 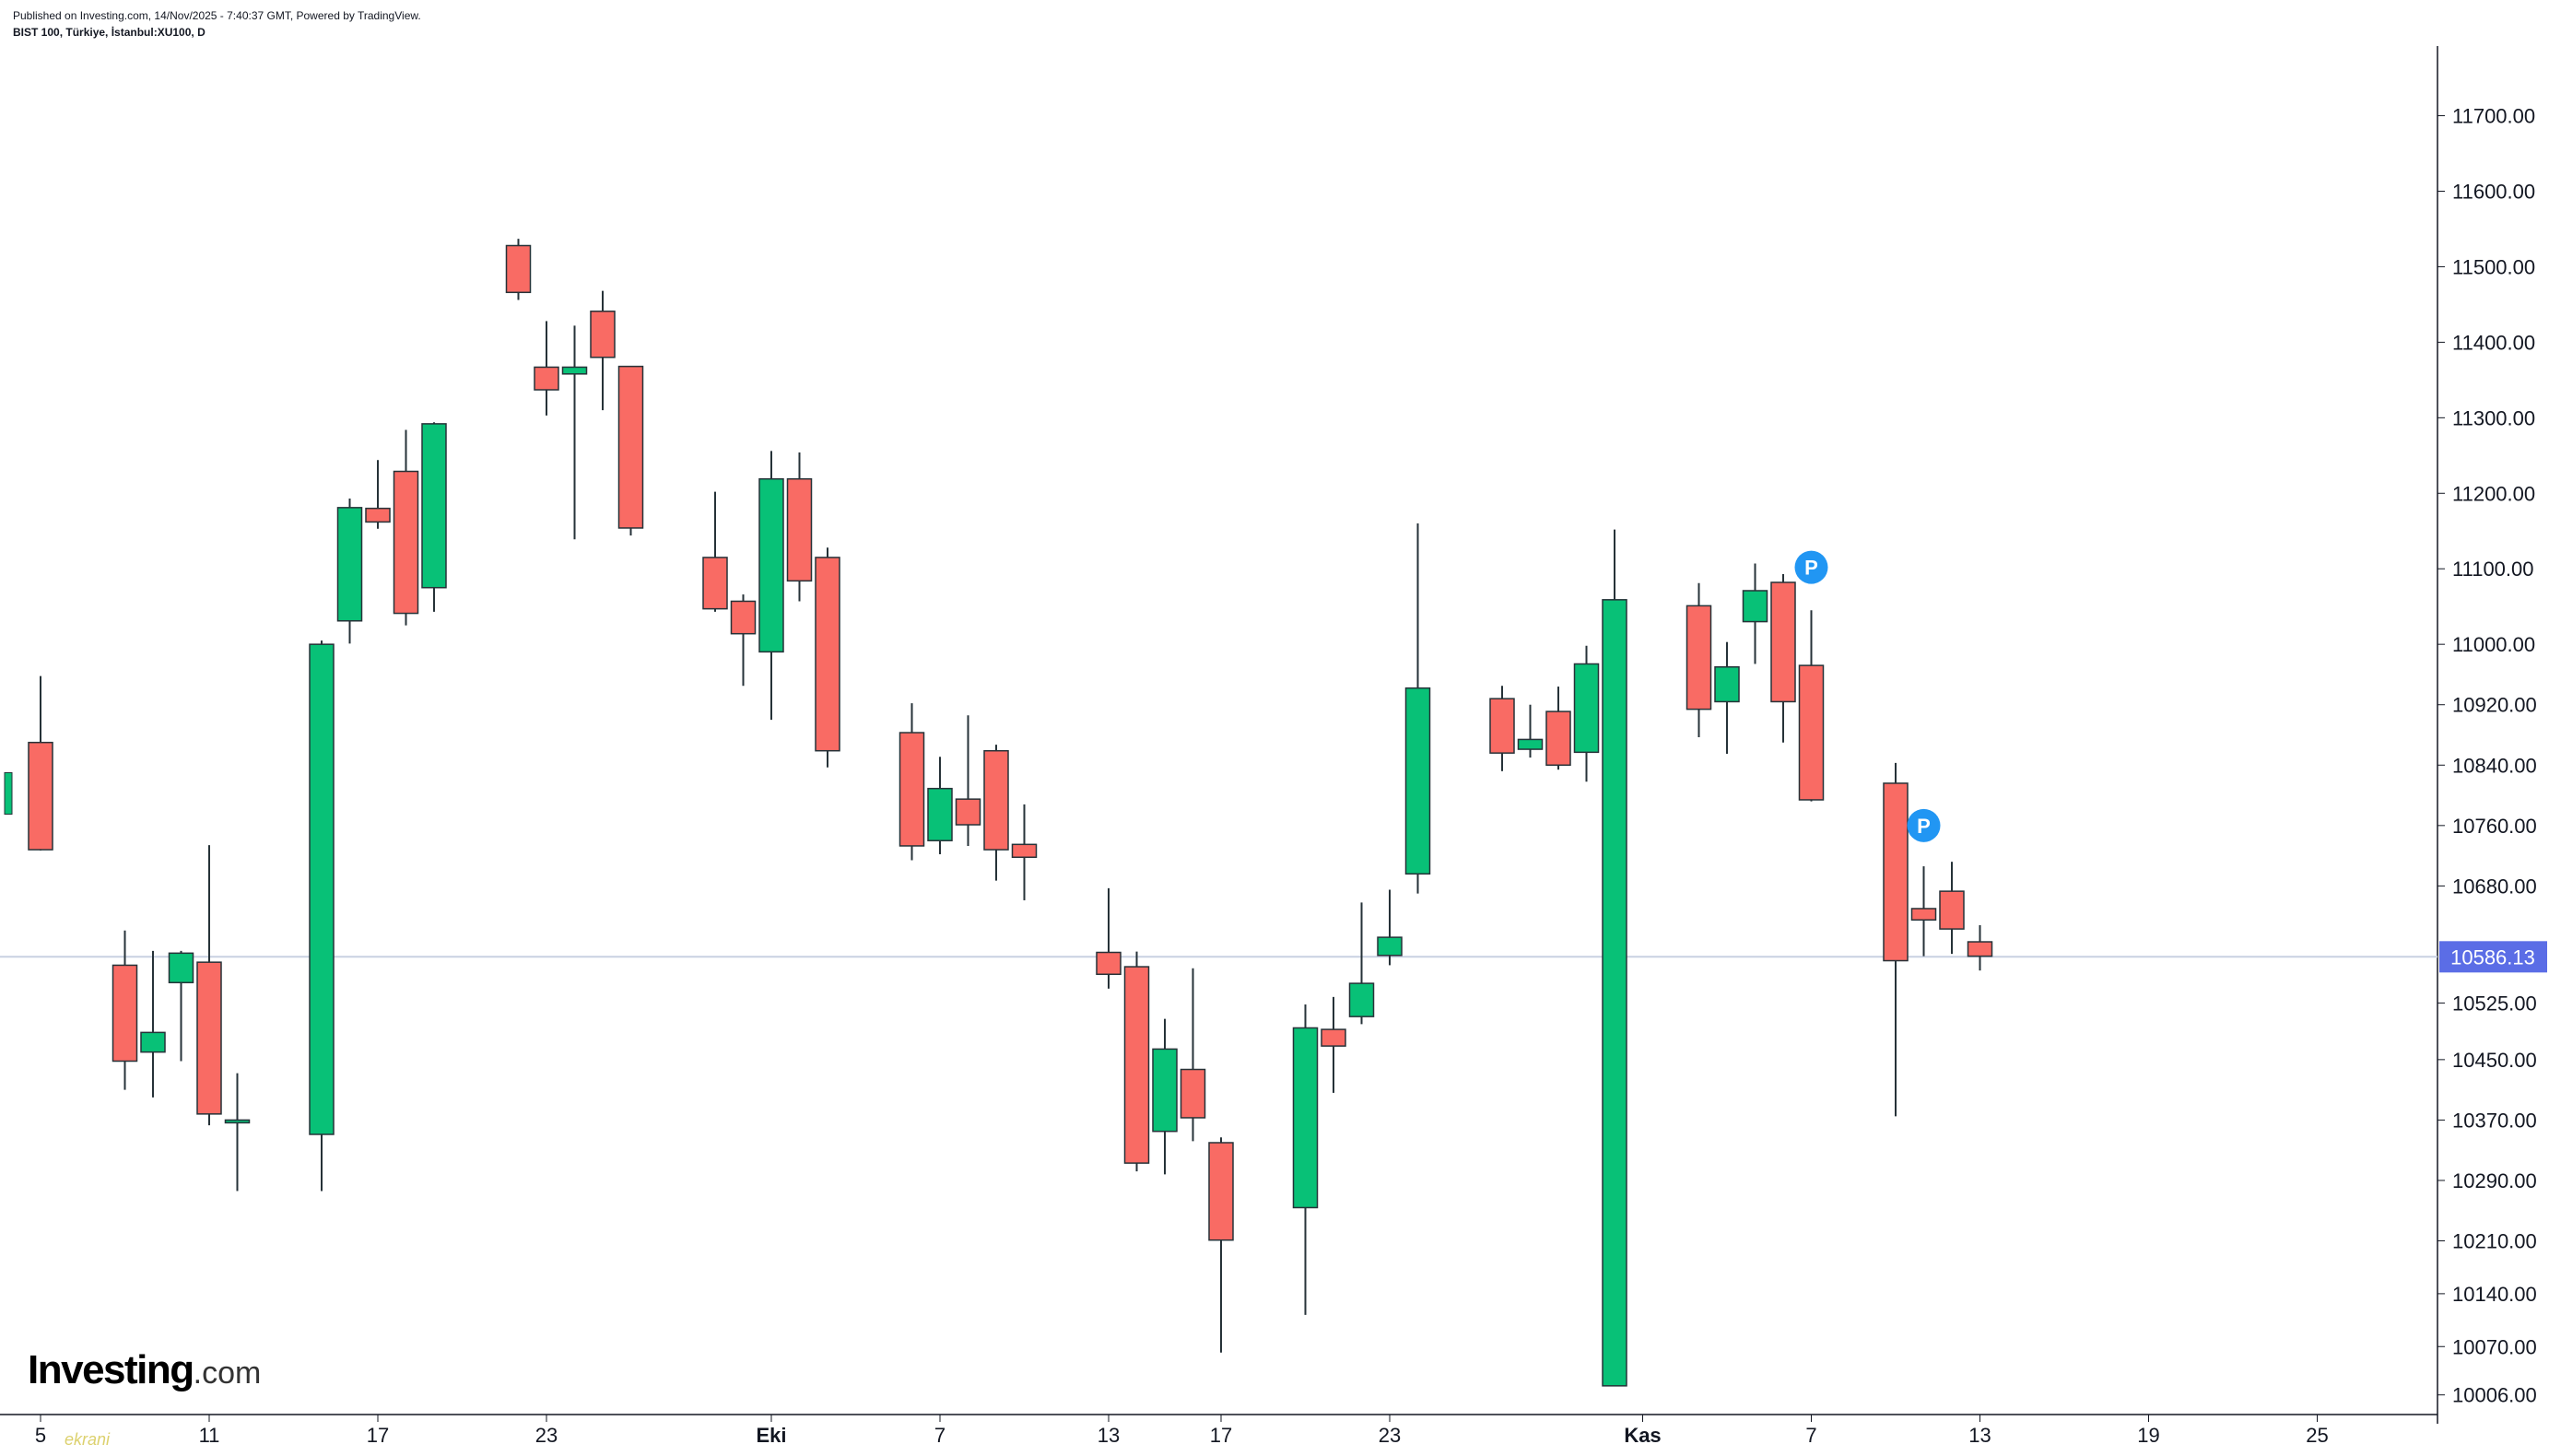 I want to click on y-tick-label: 10210.00, so click(x=2494, y=1241).